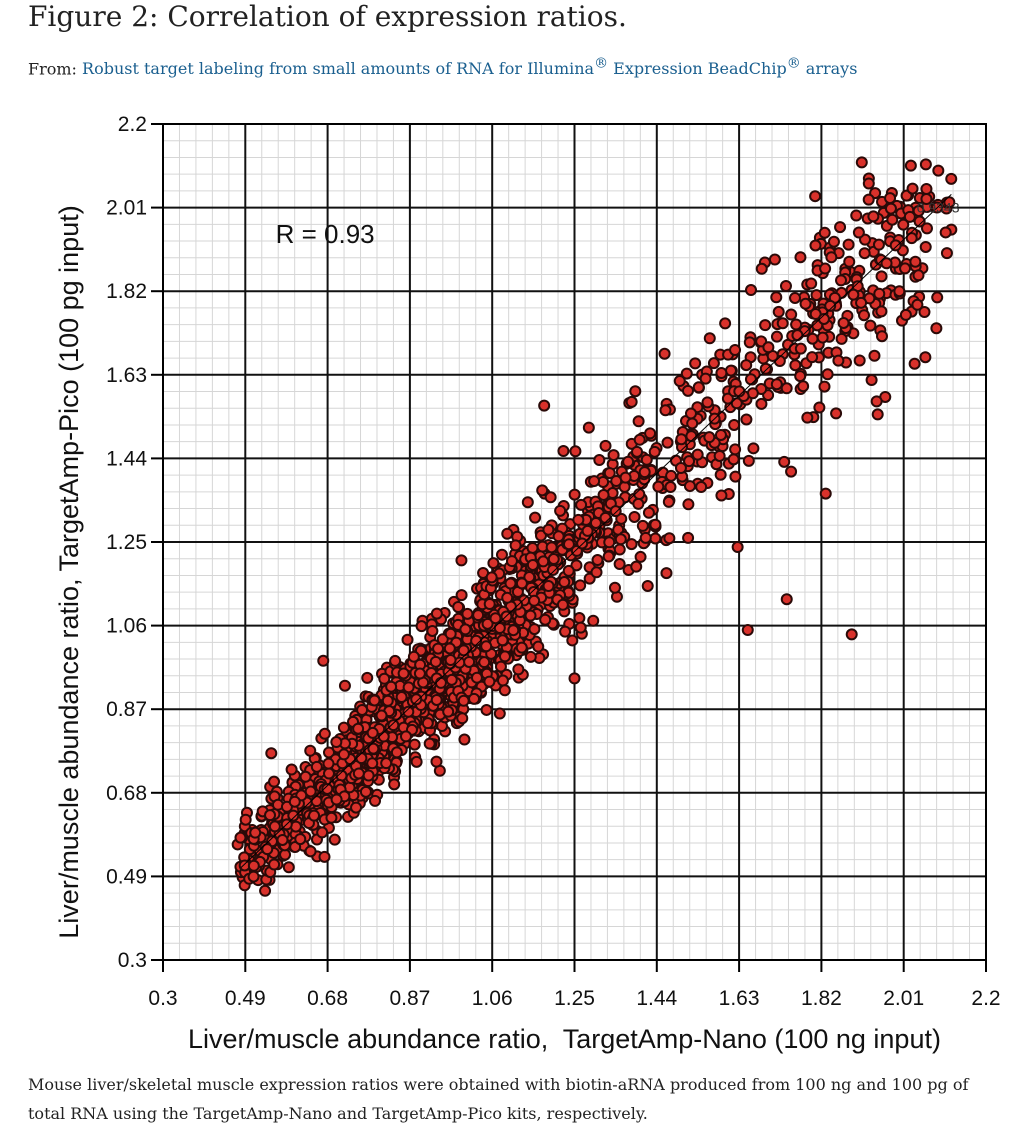  I want to click on y-tick-label: 2.2, so click(132, 124).